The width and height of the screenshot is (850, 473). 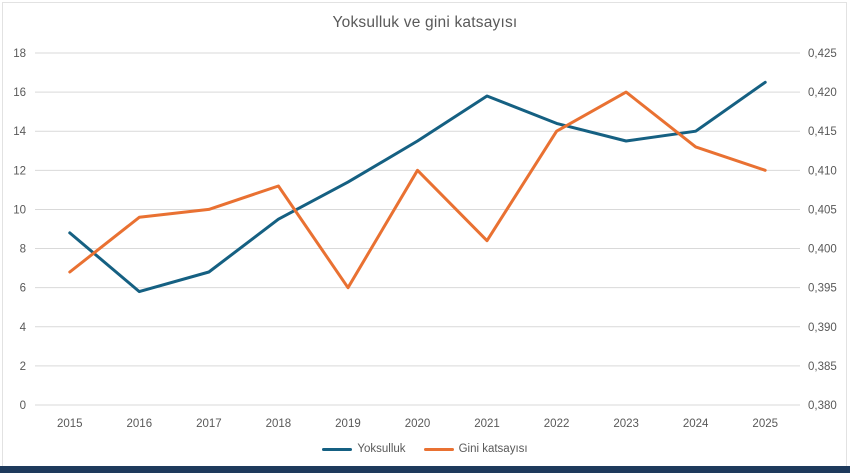 What do you see at coordinates (557, 424) in the screenshot?
I see `x-axis-tick-label: 2022` at bounding box center [557, 424].